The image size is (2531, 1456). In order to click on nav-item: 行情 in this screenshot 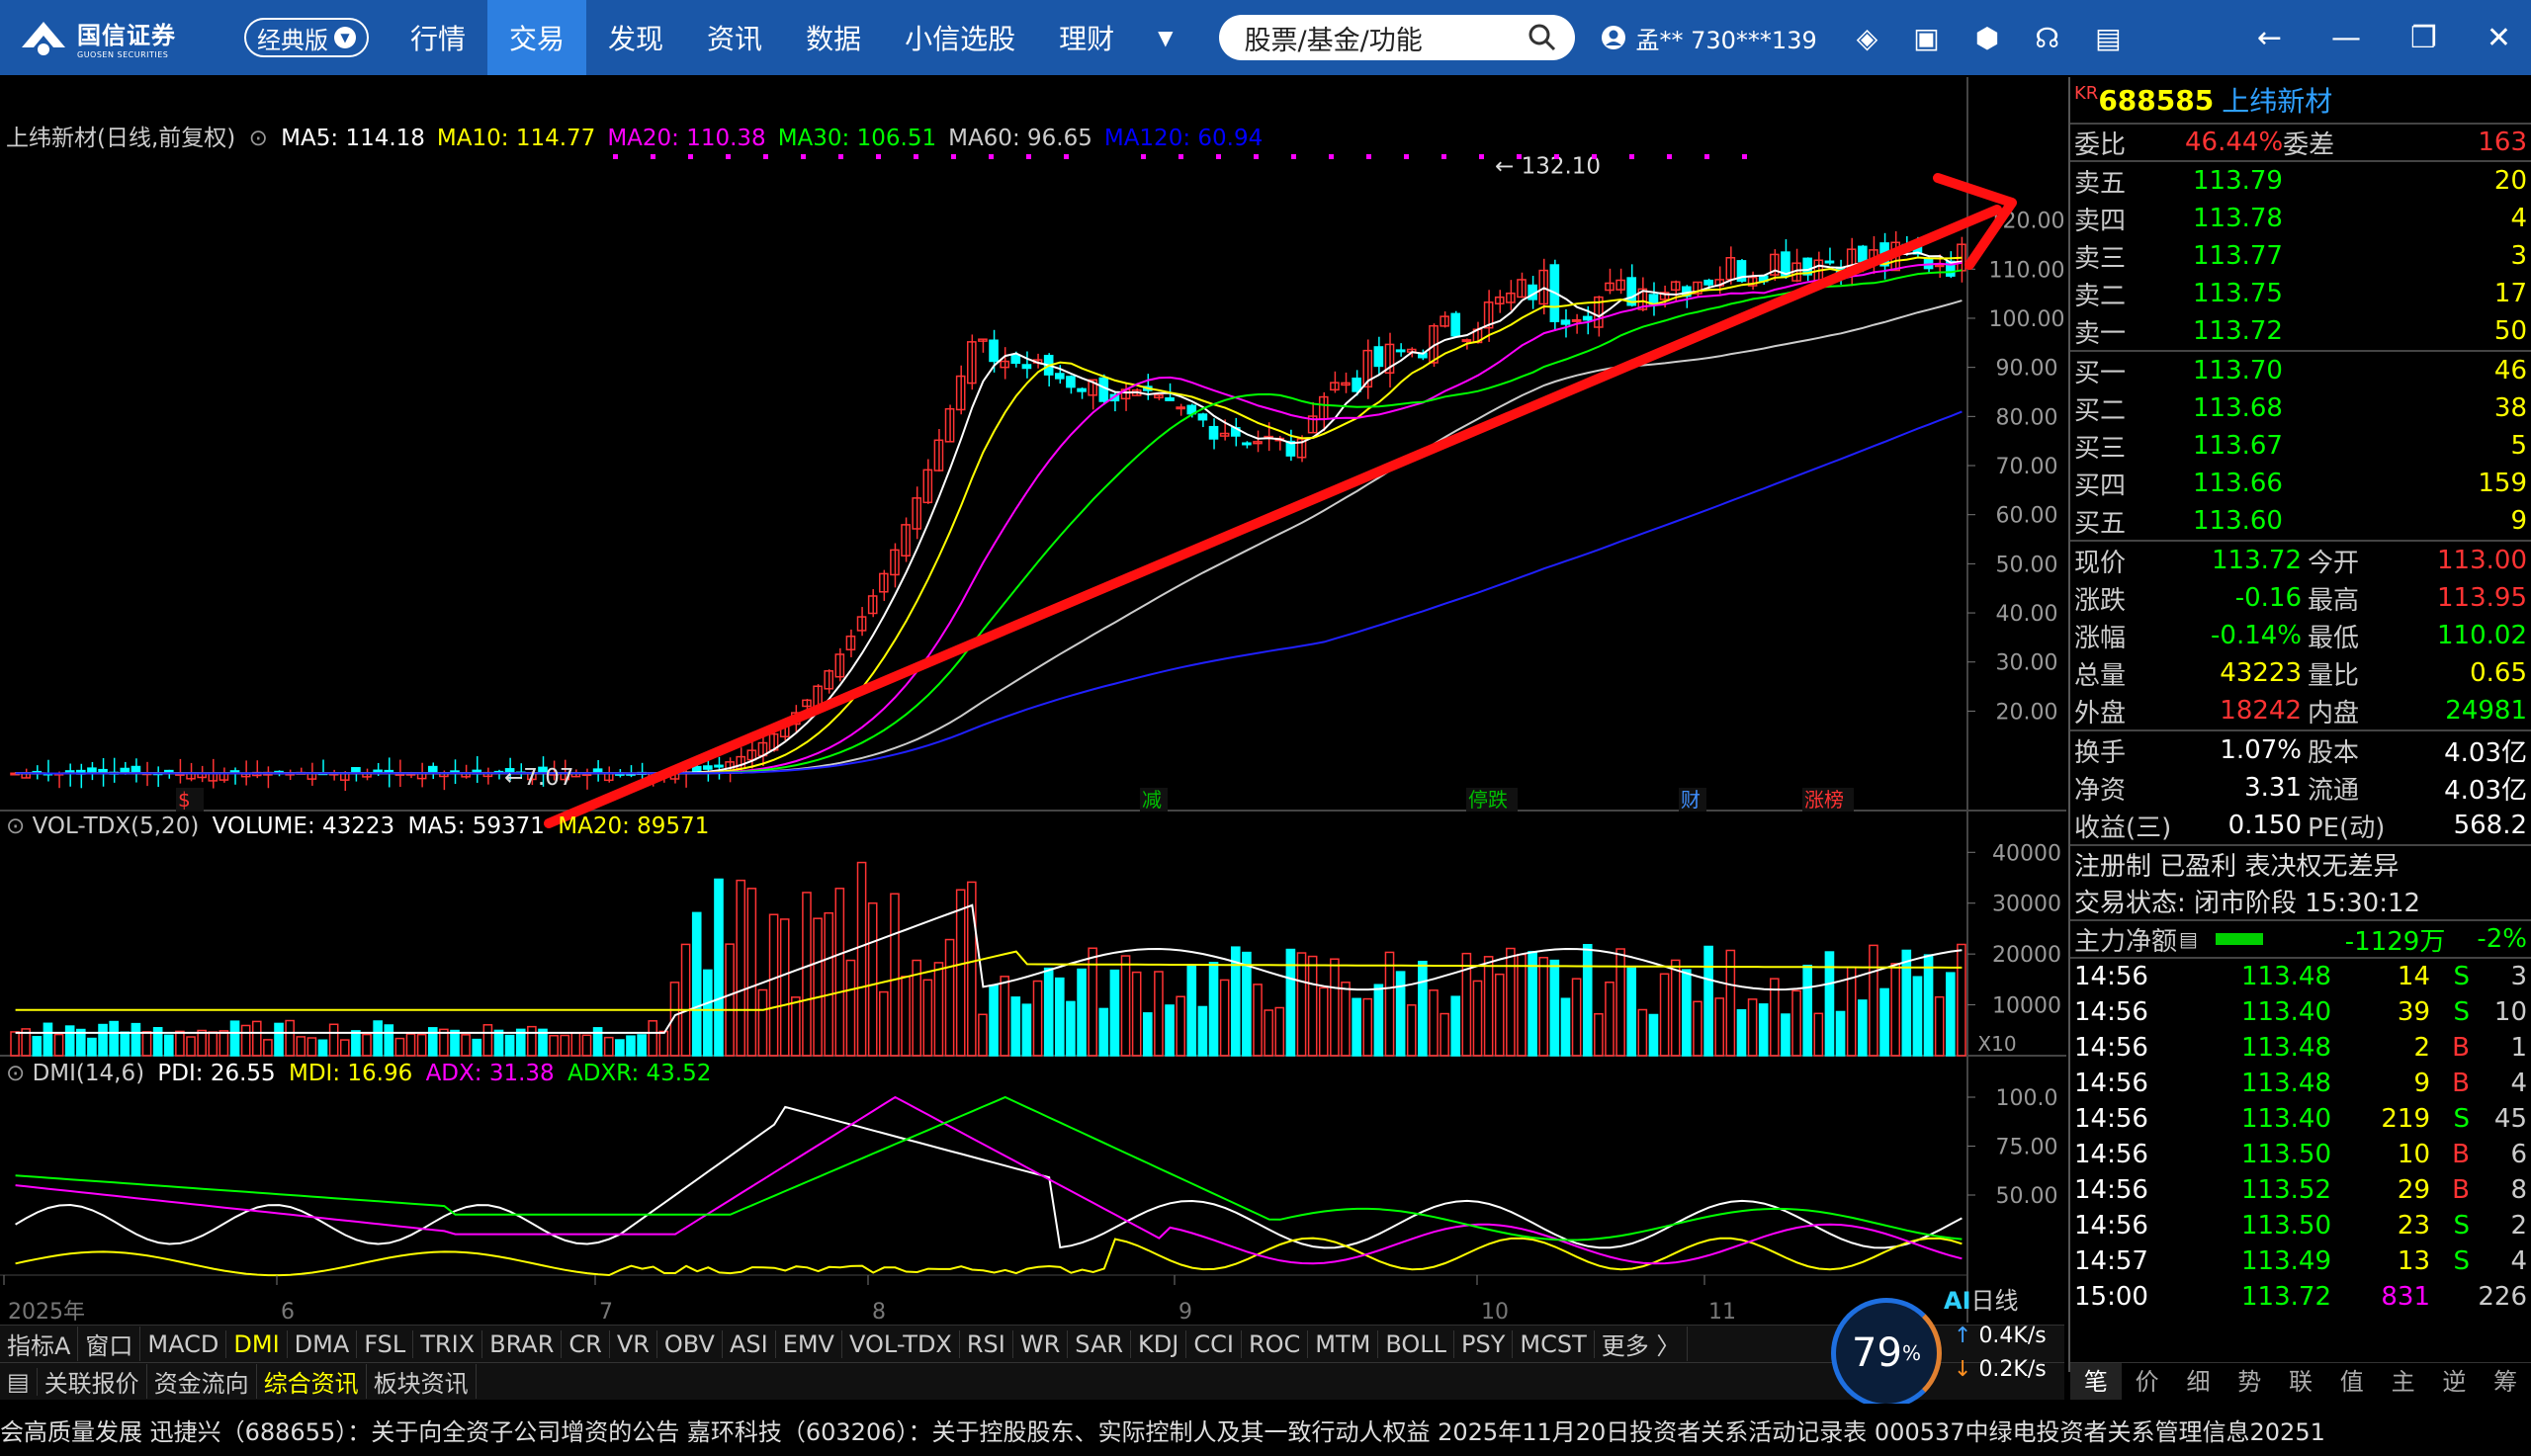, I will do `click(438, 37)`.